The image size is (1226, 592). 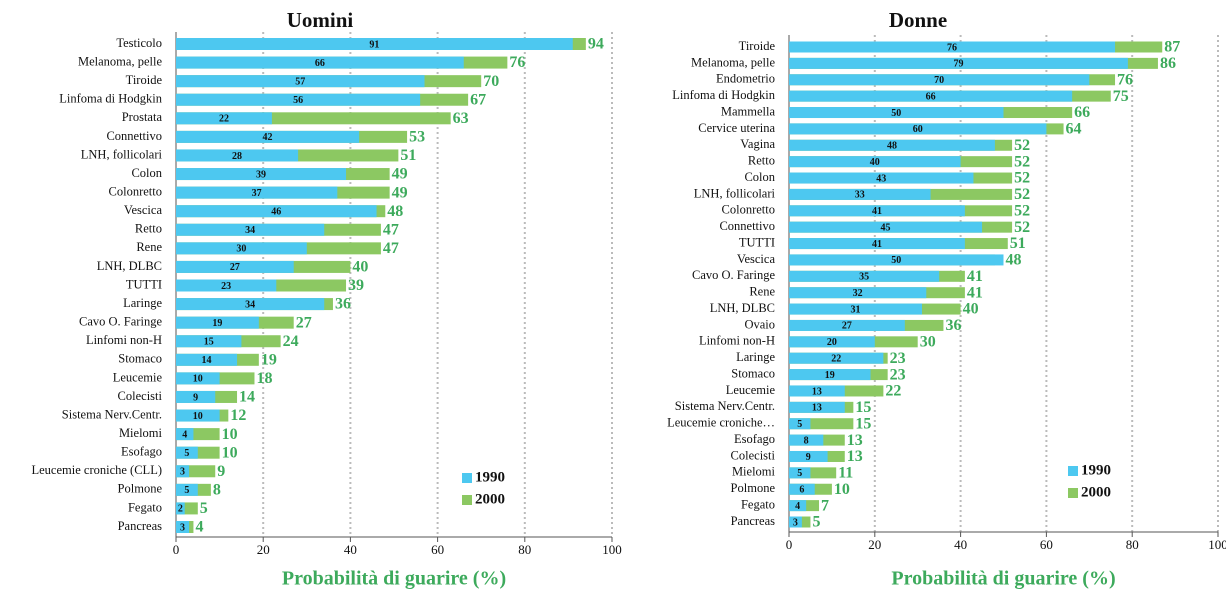 What do you see at coordinates (931, 96) in the screenshot?
I see `value-label: 66` at bounding box center [931, 96].